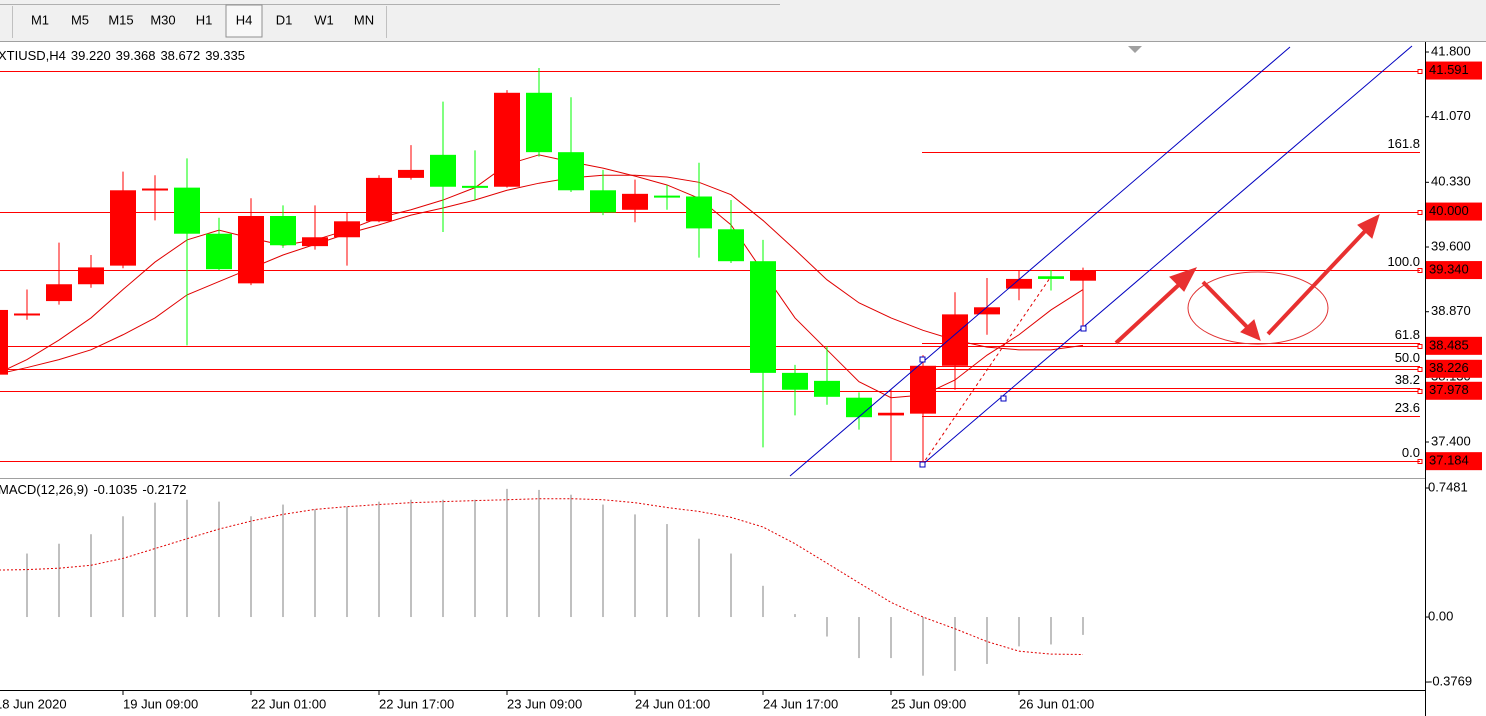 The width and height of the screenshot is (1486, 716). Describe the element at coordinates (1449, 268) in the screenshot. I see `level-label: 39.340` at that location.